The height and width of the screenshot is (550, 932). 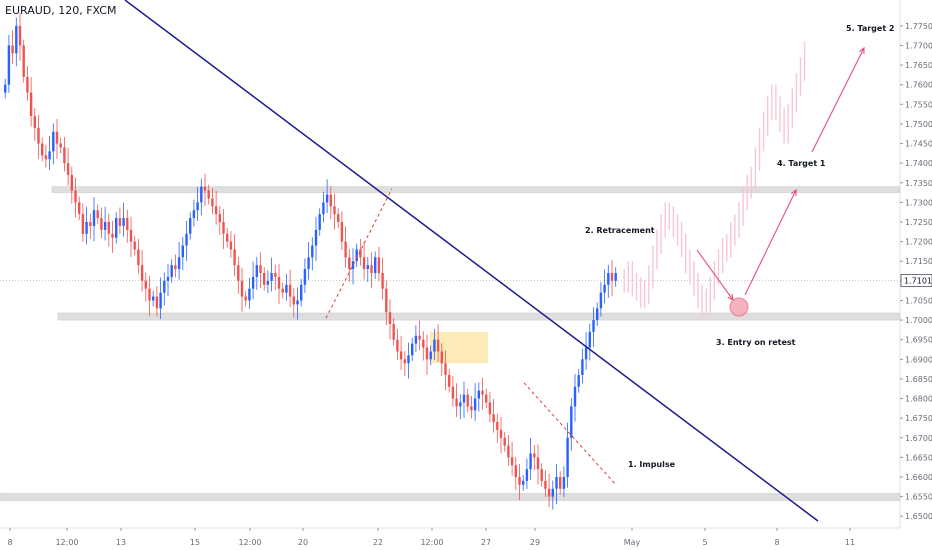 I want to click on x-tick-label: May, so click(x=632, y=542).